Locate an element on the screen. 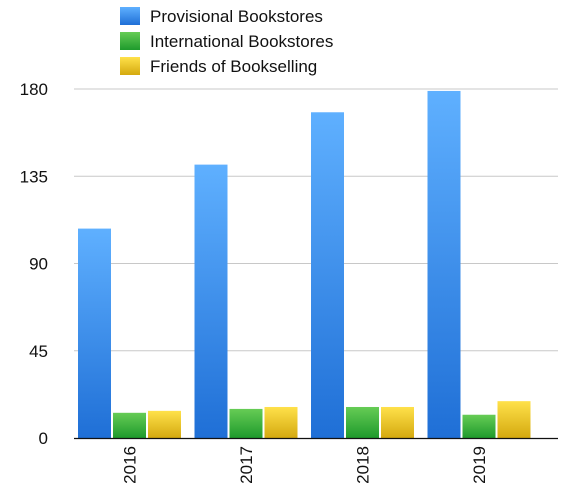 The image size is (572, 500). bar-friends-of-bookselling-2016 is located at coordinates (164, 424).